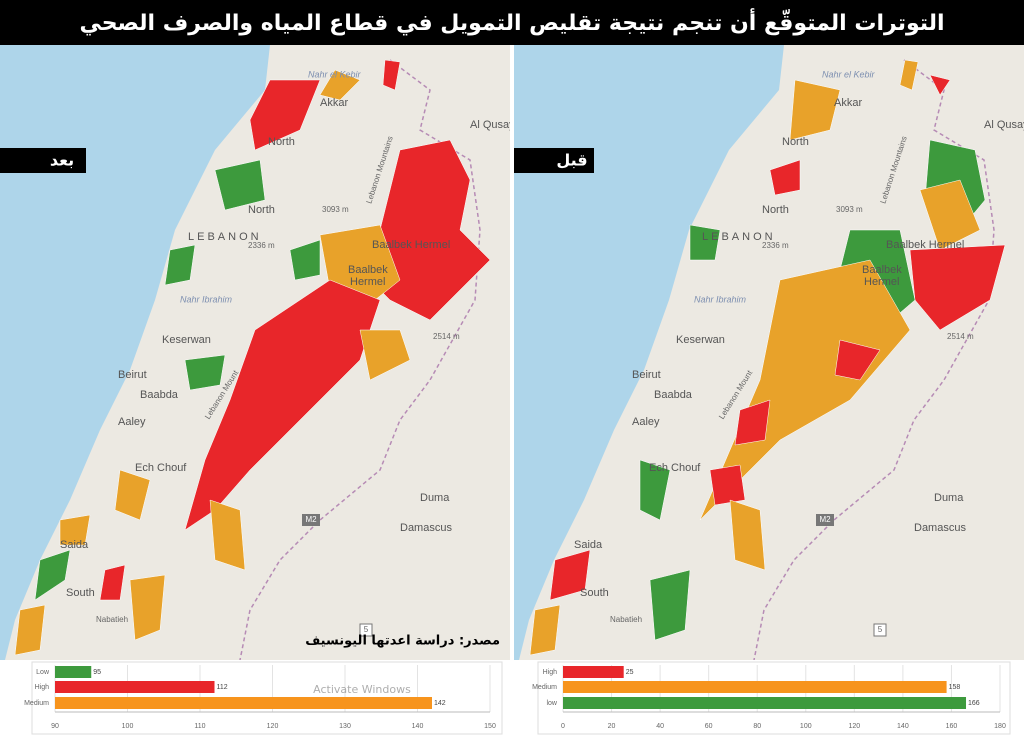 The image size is (1024, 736). I want to click on source: مصدر: دراسة اعدتها اليونسيف, so click(402, 641).